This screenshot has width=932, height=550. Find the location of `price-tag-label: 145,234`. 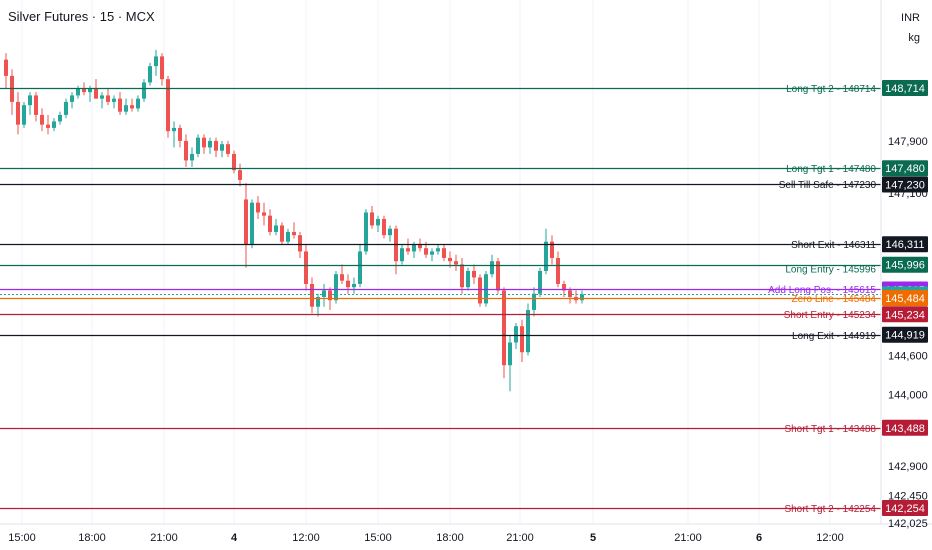

price-tag-label: 145,234 is located at coordinates (905, 315).